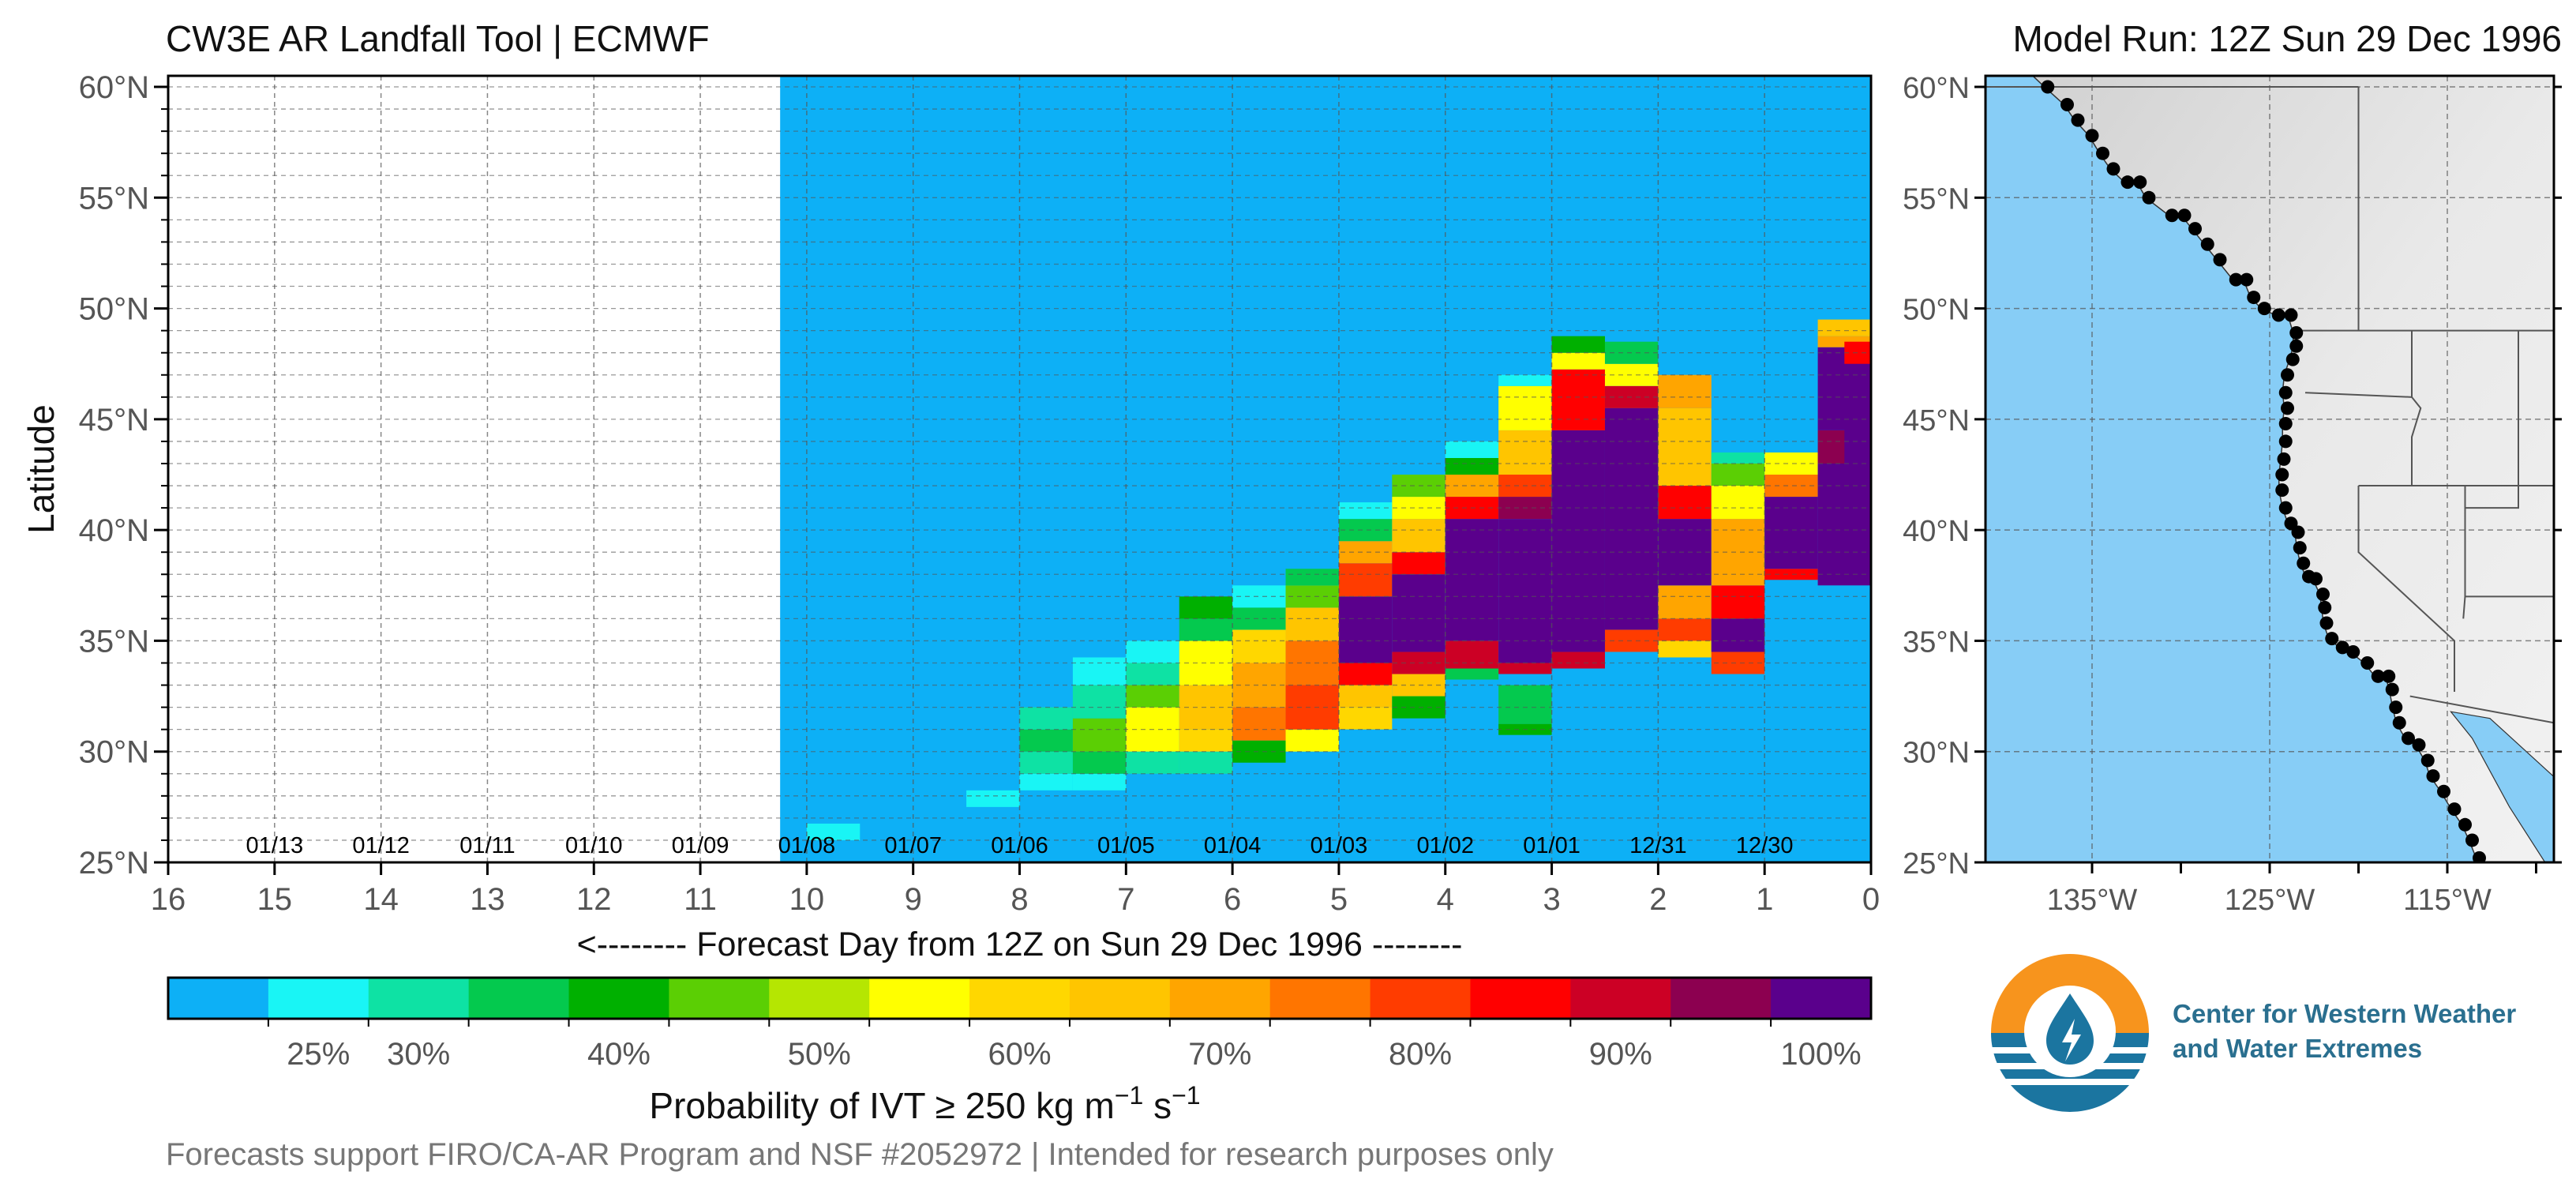 Image resolution: width=2576 pixels, height=1198 pixels. I want to click on x-tick-label: 2, so click(1658, 900).